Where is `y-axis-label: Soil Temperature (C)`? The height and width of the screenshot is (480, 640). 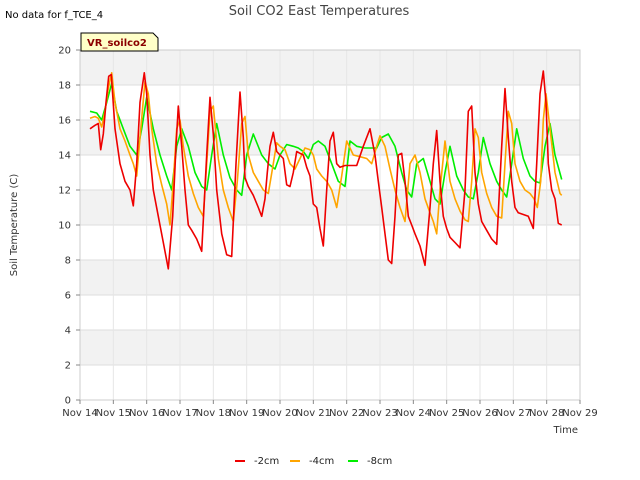
y-axis-label: Soil Temperature (C) is located at coordinates (14, 225).